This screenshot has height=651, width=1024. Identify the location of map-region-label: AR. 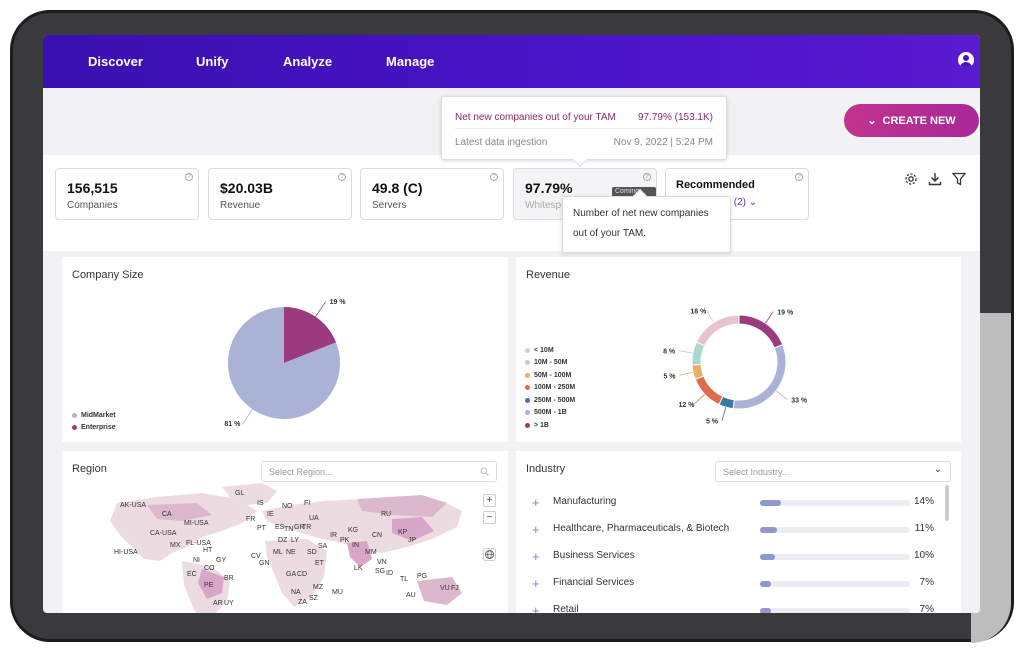
(218, 603).